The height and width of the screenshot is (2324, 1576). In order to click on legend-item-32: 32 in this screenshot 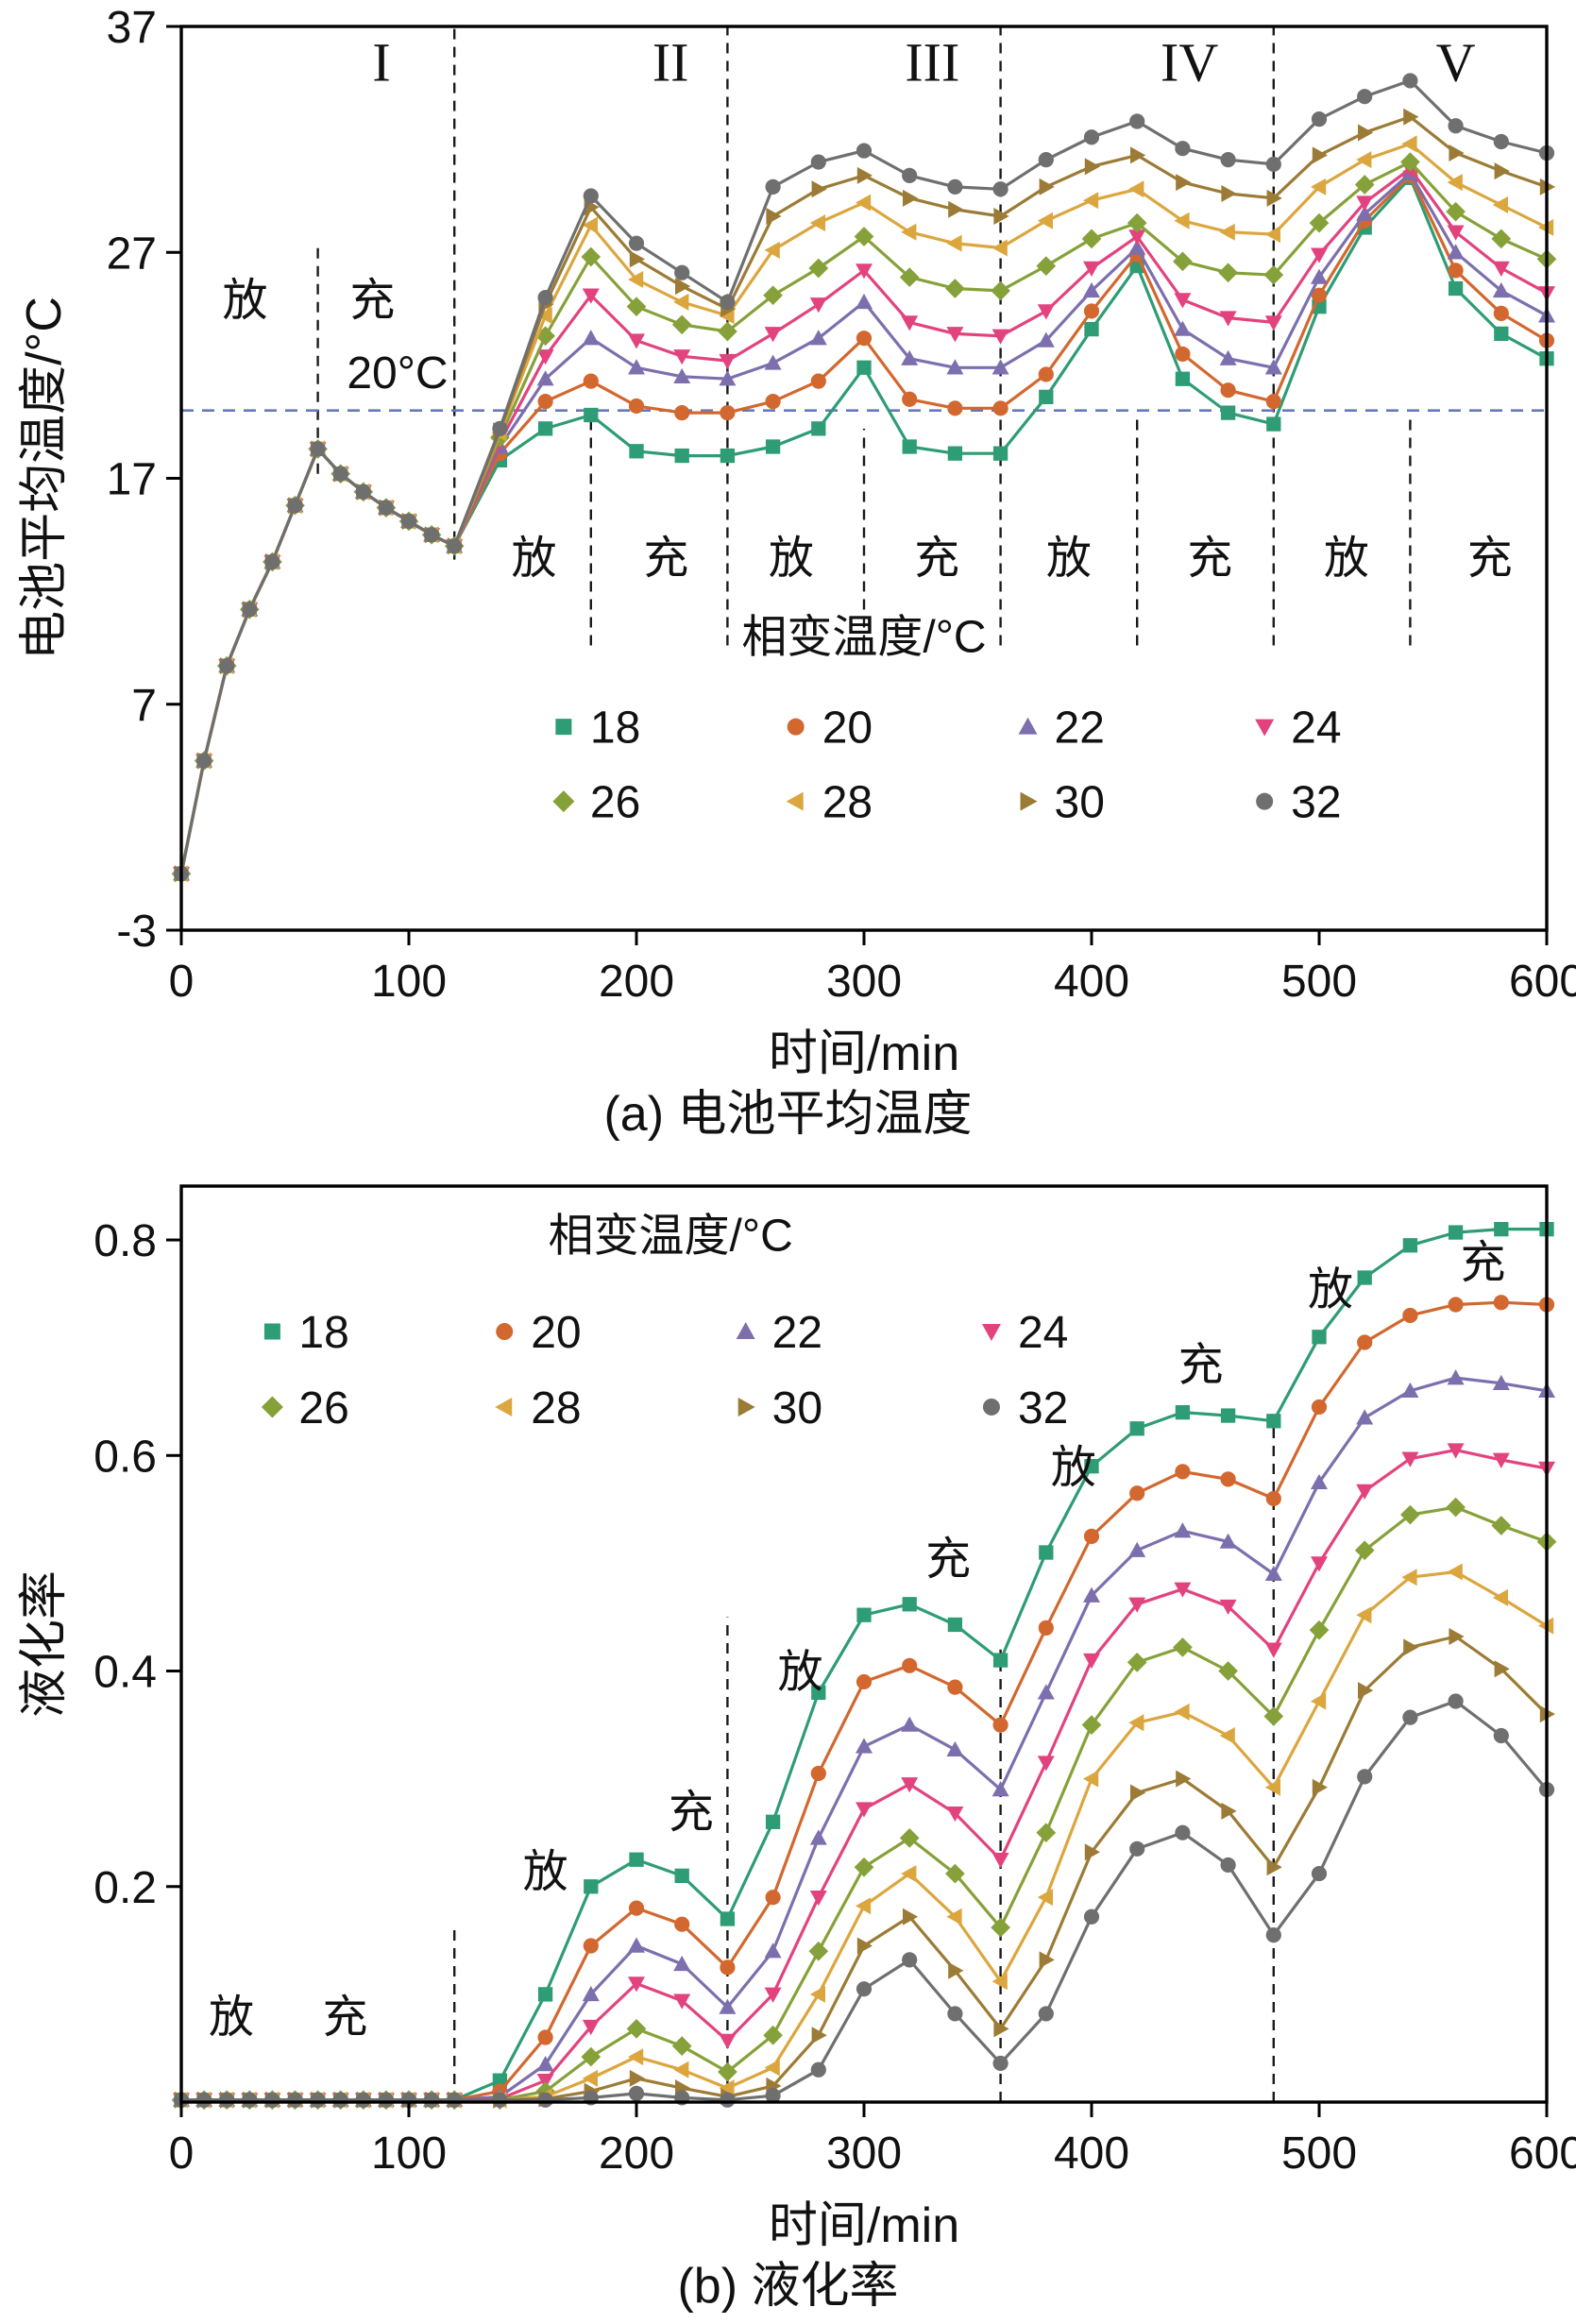, I will do `click(1299, 803)`.